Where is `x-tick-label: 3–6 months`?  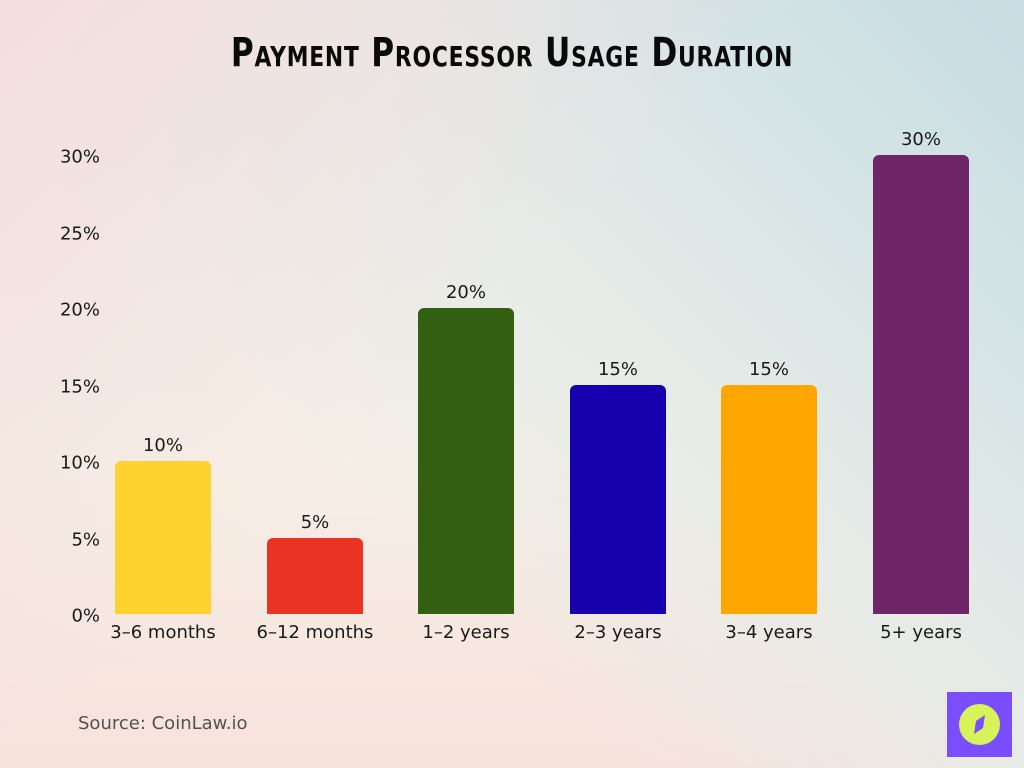 x-tick-label: 3–6 months is located at coordinates (163, 632).